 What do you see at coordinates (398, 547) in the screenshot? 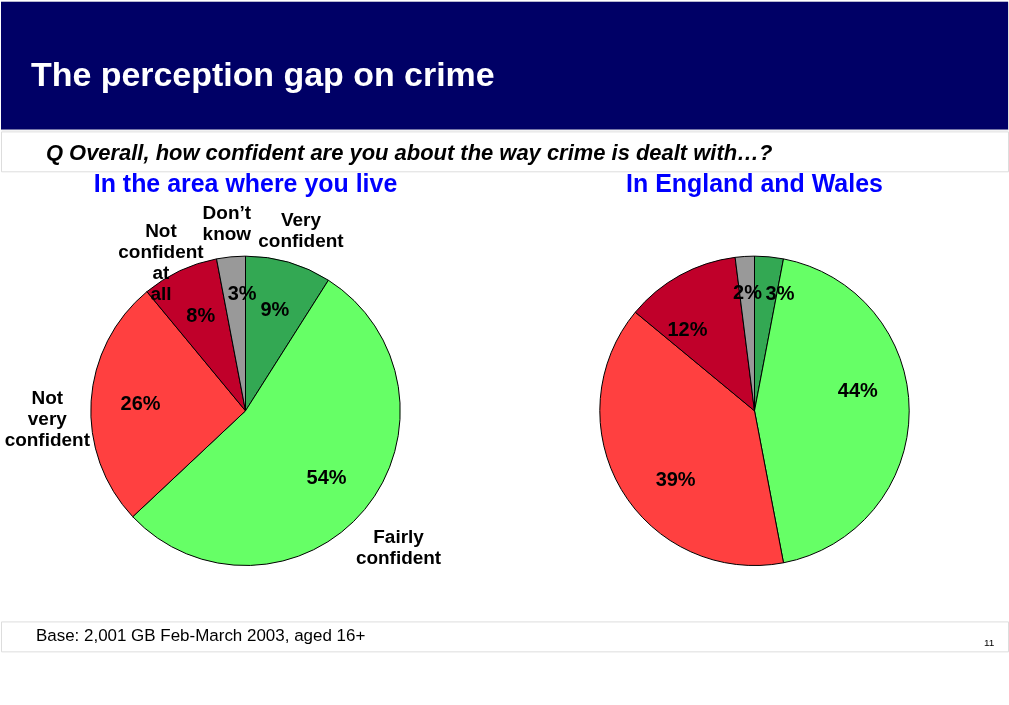
I see `slice-label: Fairly confident` at bounding box center [398, 547].